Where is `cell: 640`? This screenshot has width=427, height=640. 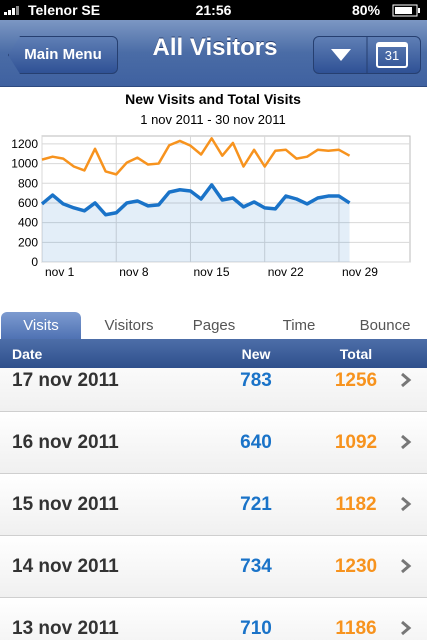 cell: 640 is located at coordinates (256, 442).